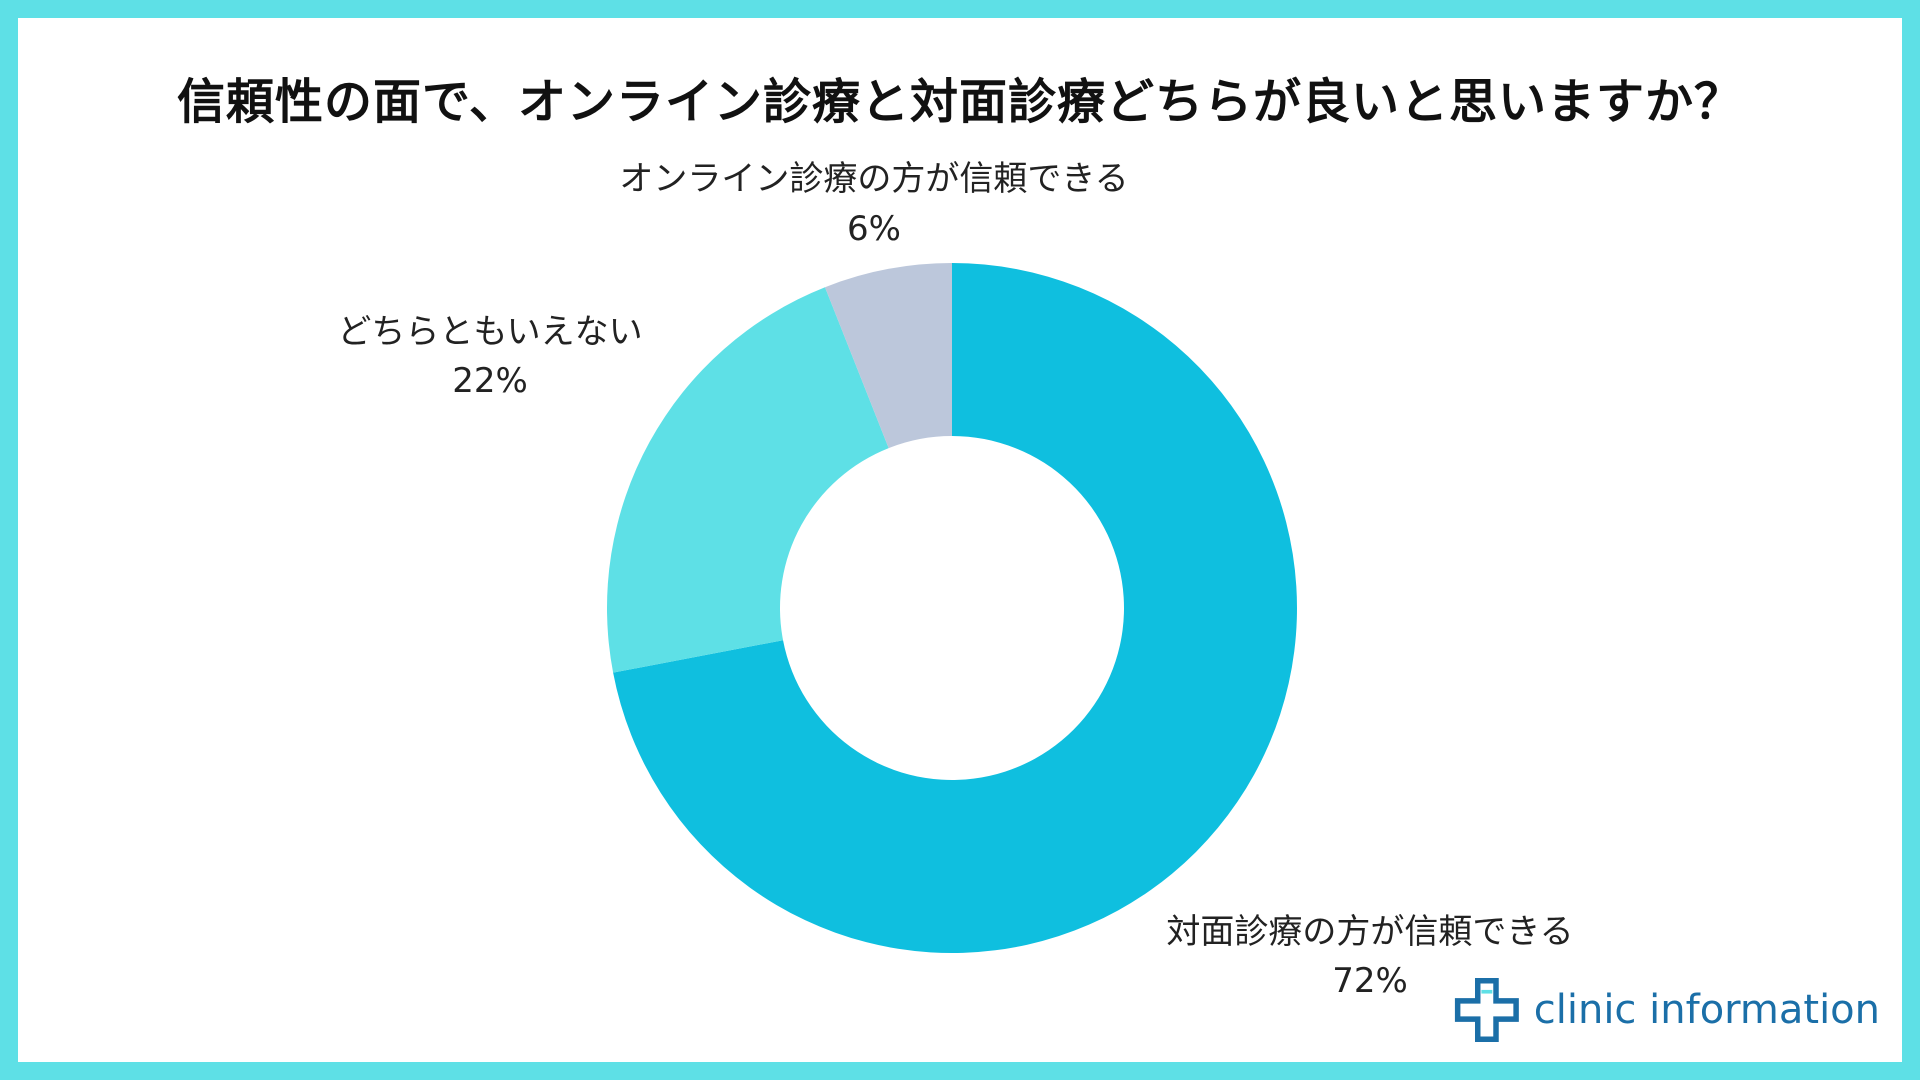 Image resolution: width=1920 pixels, height=1080 pixels. What do you see at coordinates (873, 179) in the screenshot?
I see `slice-label-3: オンライン診療の方が信頼できる` at bounding box center [873, 179].